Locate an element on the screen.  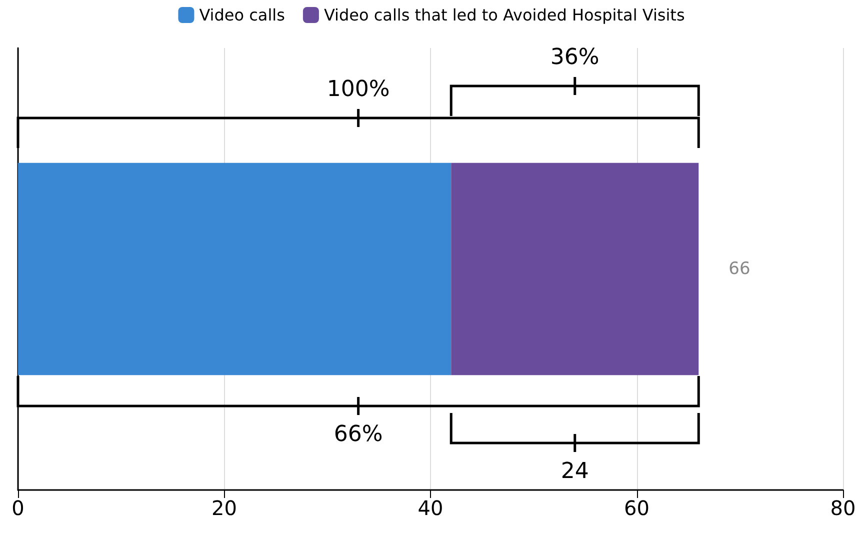
total-label: 66 is located at coordinates (739, 269).